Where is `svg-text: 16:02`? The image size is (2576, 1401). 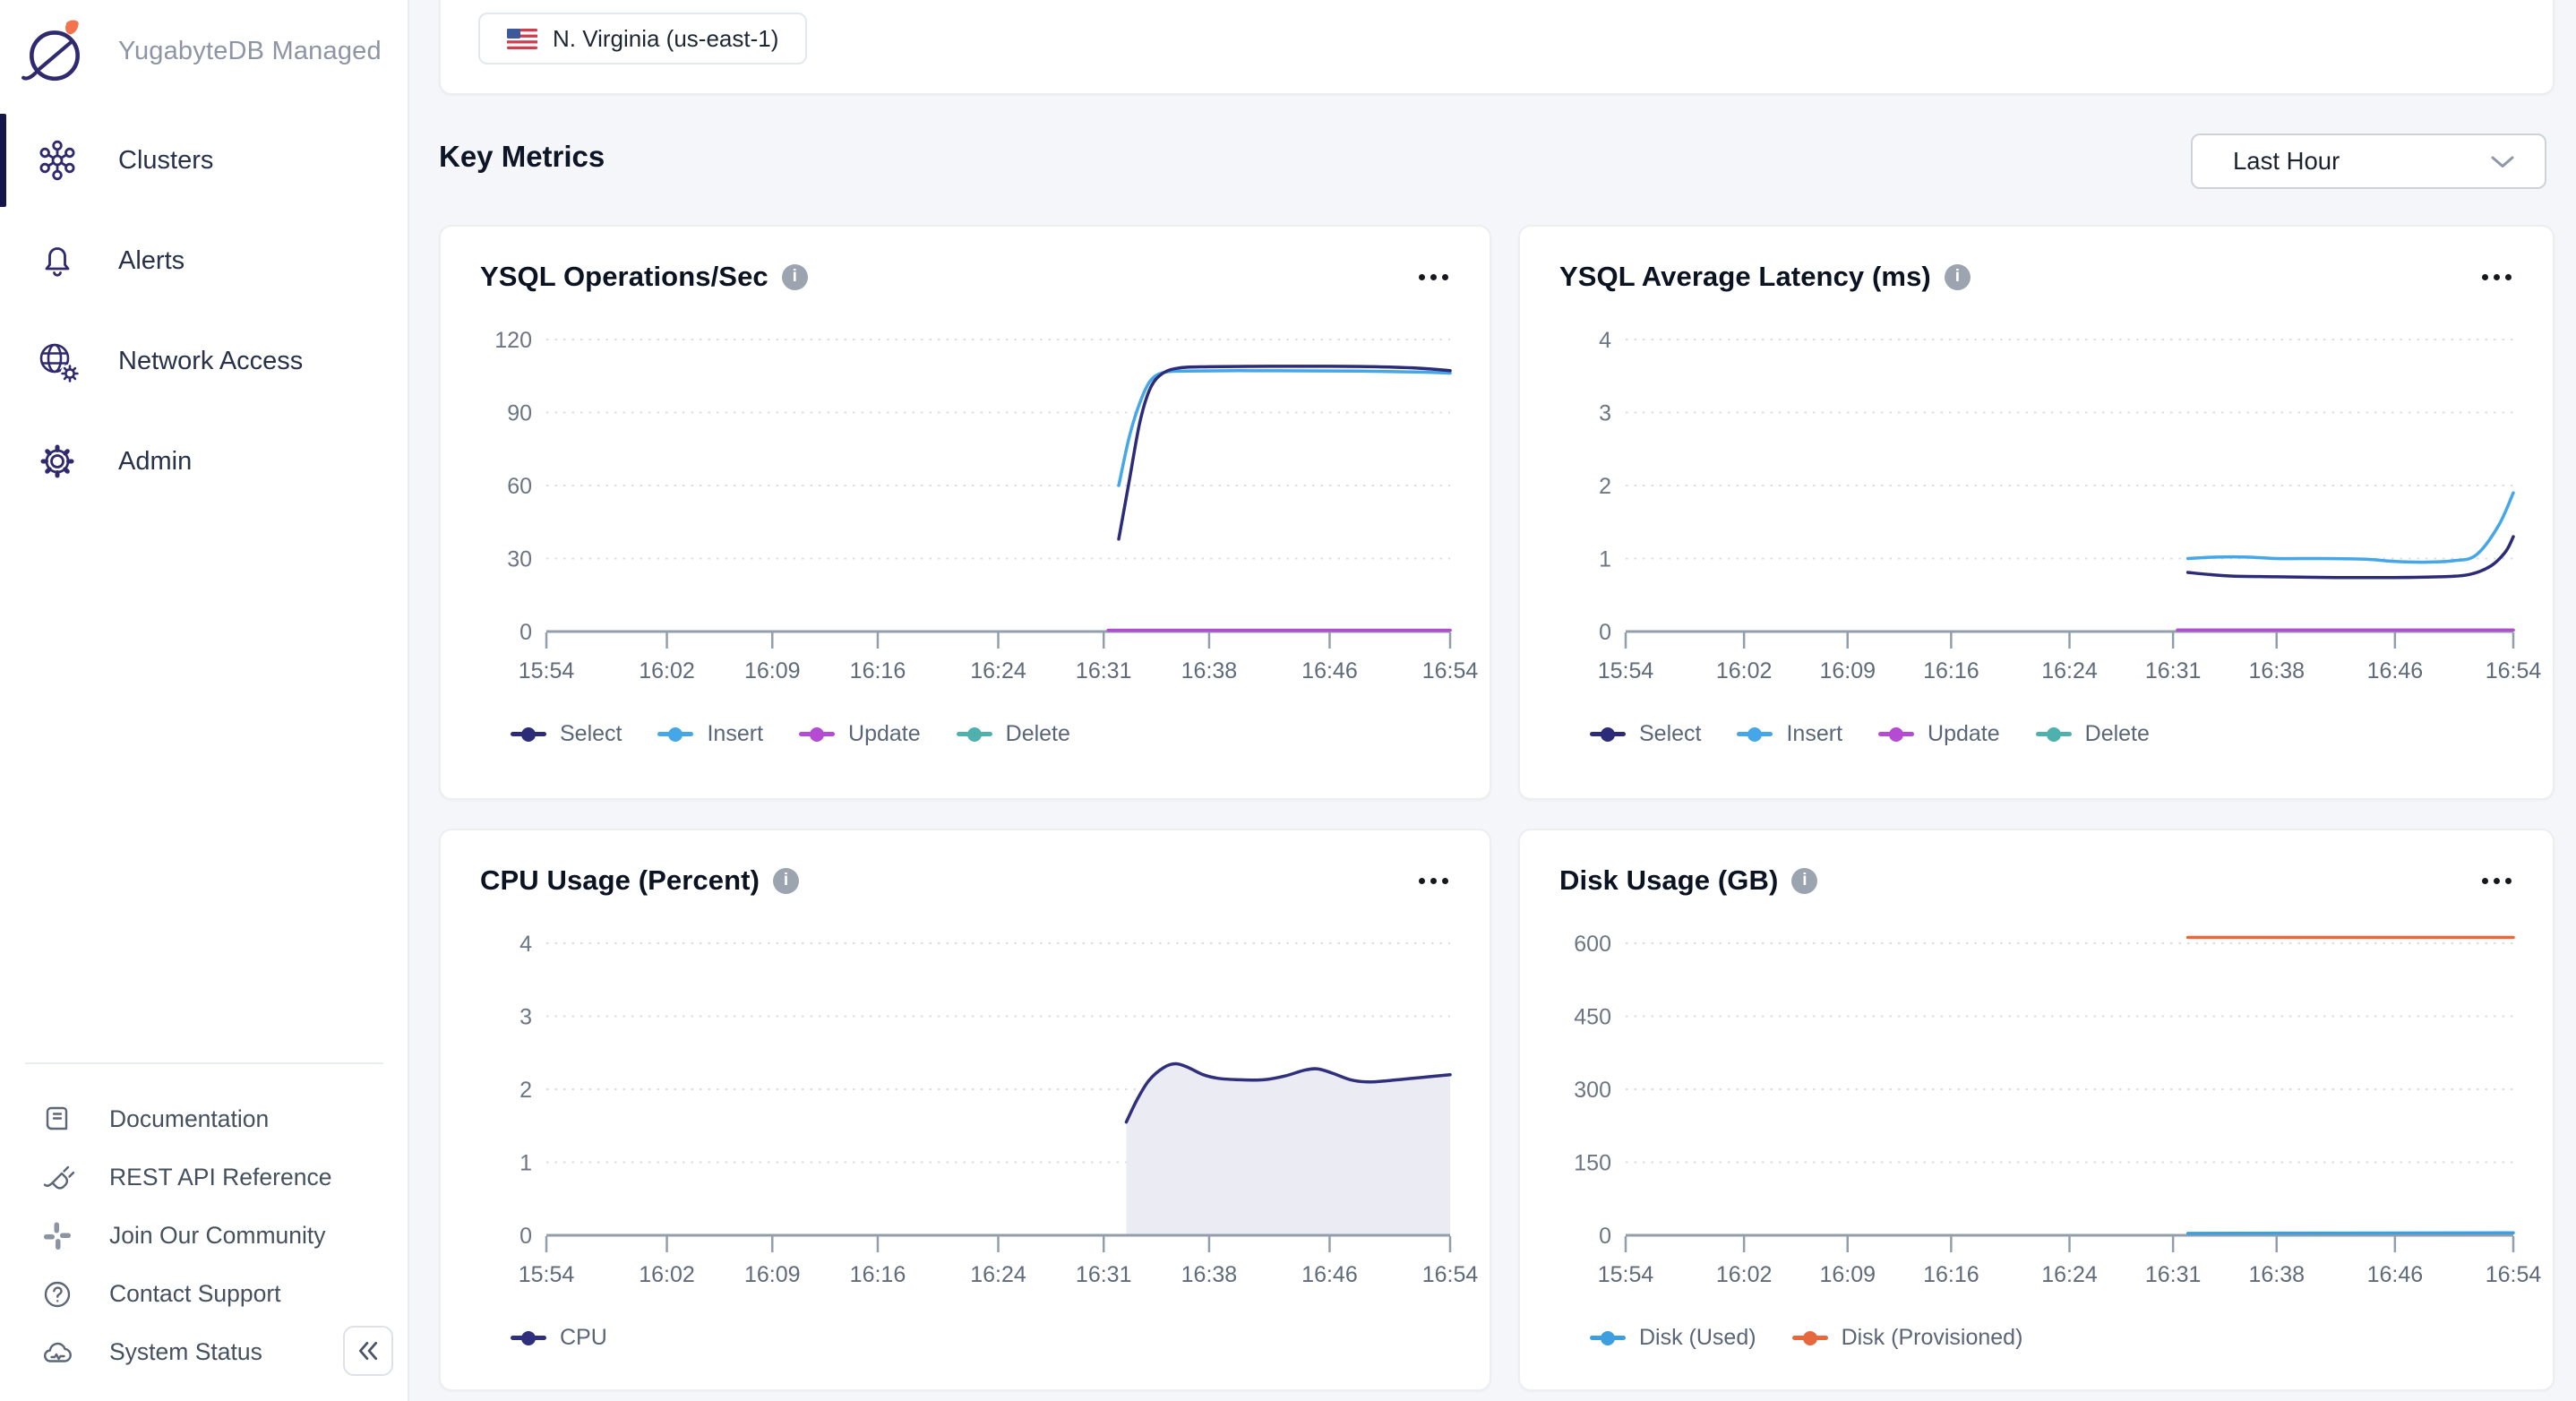
svg-text: 16:02 is located at coordinates (667, 670).